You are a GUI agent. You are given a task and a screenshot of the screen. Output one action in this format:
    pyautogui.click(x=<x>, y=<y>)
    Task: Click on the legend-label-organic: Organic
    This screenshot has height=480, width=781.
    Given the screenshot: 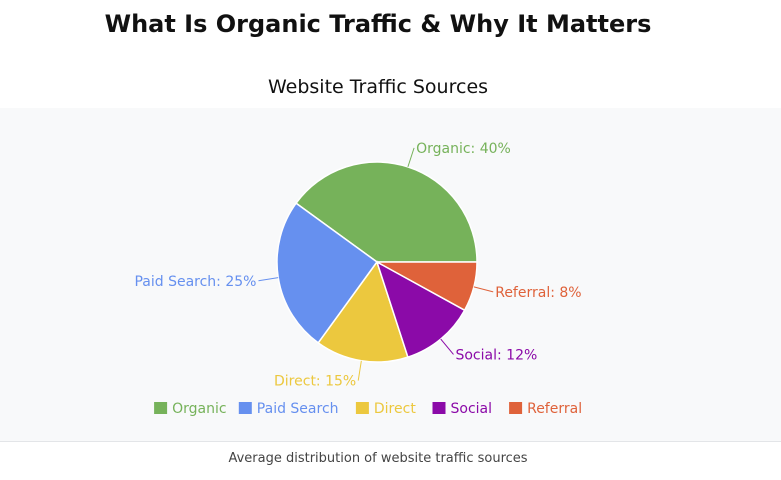 What is the action you would take?
    pyautogui.click(x=199, y=409)
    